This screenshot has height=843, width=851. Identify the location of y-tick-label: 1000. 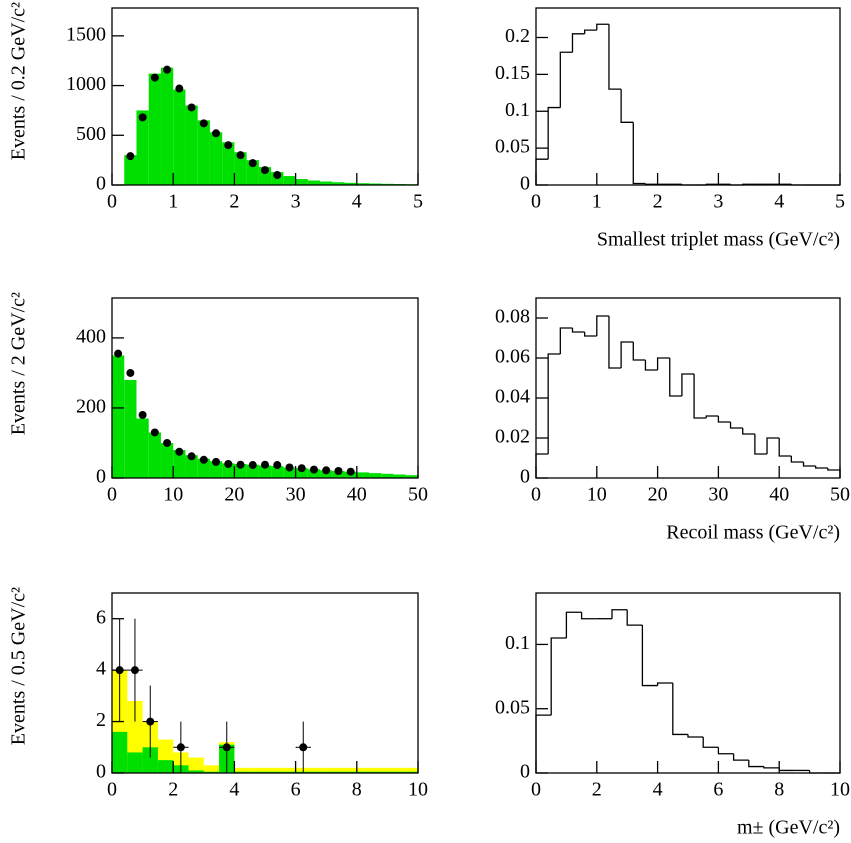
(86, 84).